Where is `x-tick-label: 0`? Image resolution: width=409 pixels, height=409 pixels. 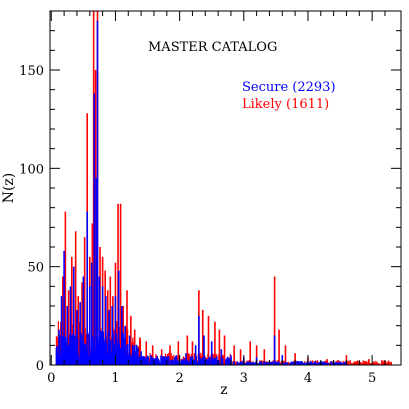 x-tick-label: 0 is located at coordinates (51, 378).